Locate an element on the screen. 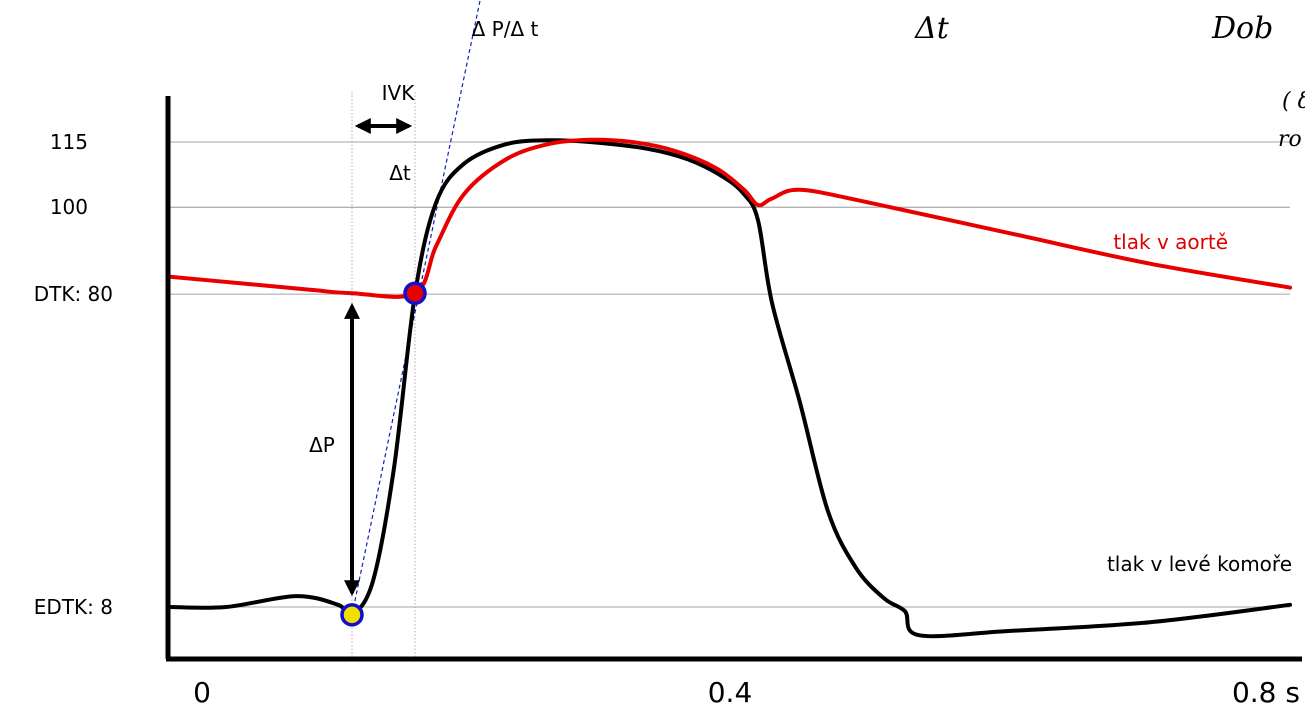 Image resolution: width=1305 pixels, height=710 pixels. x-tick-label: 0.8 s is located at coordinates (1266, 692).